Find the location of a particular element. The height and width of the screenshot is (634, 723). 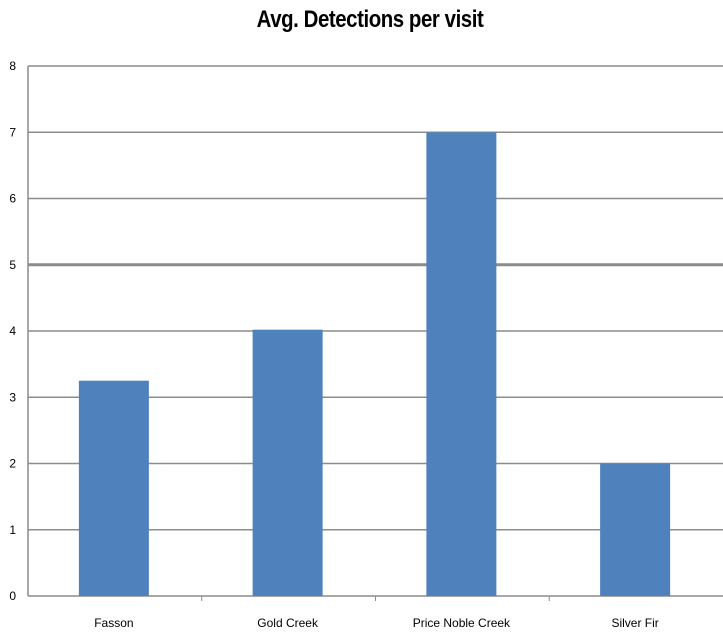

category-label-gold-creek: Gold Creek is located at coordinates (288, 623).